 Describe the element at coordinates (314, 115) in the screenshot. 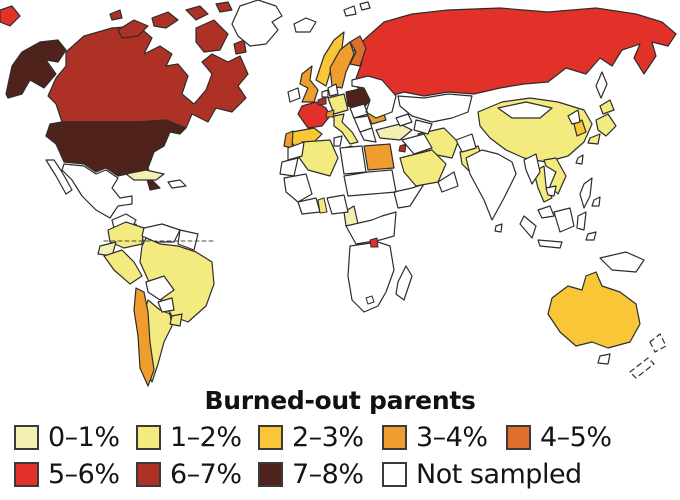

I see `map-region-france` at that location.